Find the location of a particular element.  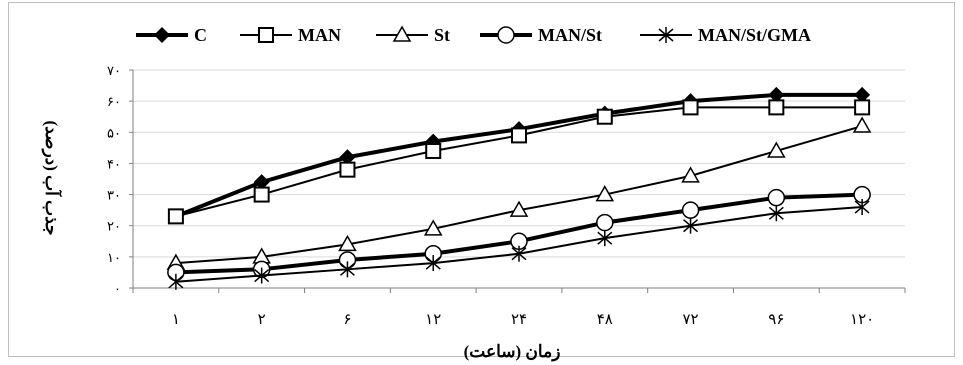

legend-label: MAN is located at coordinates (319, 35).